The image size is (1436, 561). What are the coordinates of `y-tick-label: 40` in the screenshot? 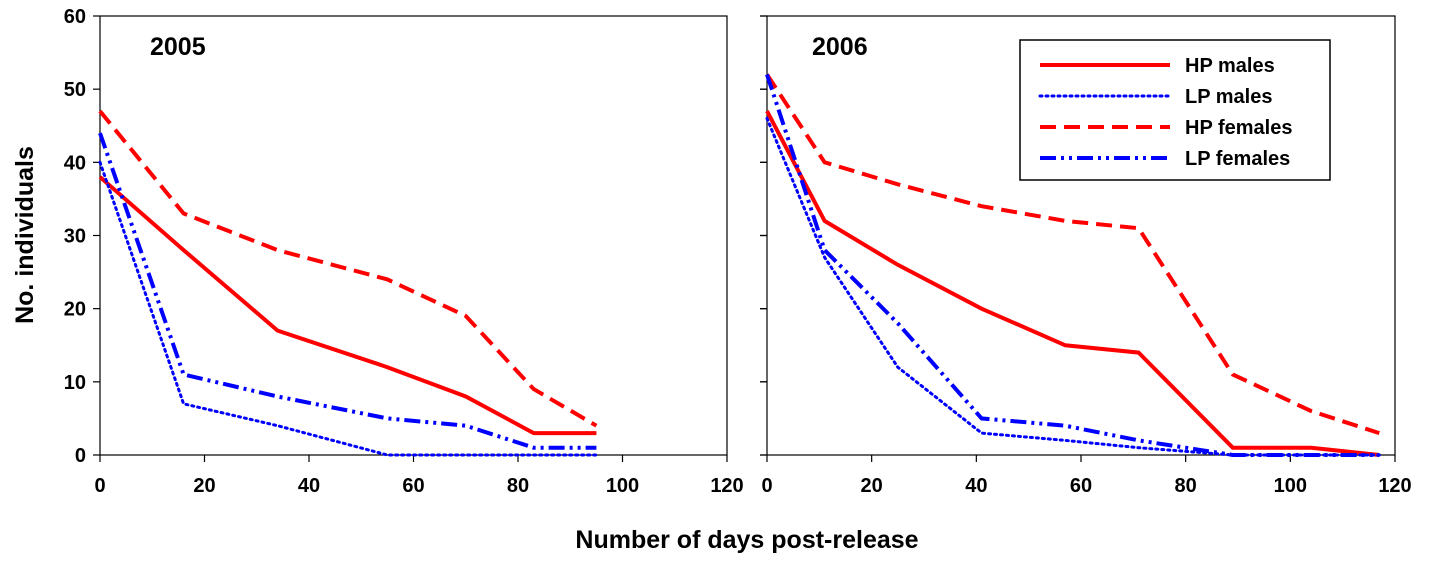 It's located at (75, 163).